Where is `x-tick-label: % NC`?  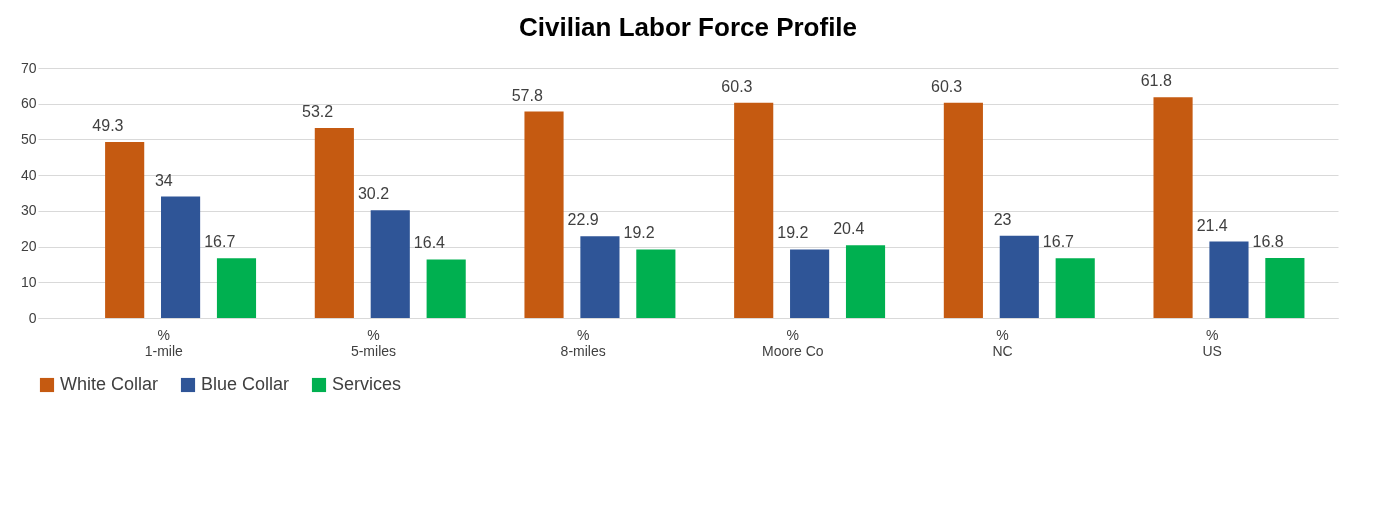
x-tick-label: % NC is located at coordinates (1002, 342).